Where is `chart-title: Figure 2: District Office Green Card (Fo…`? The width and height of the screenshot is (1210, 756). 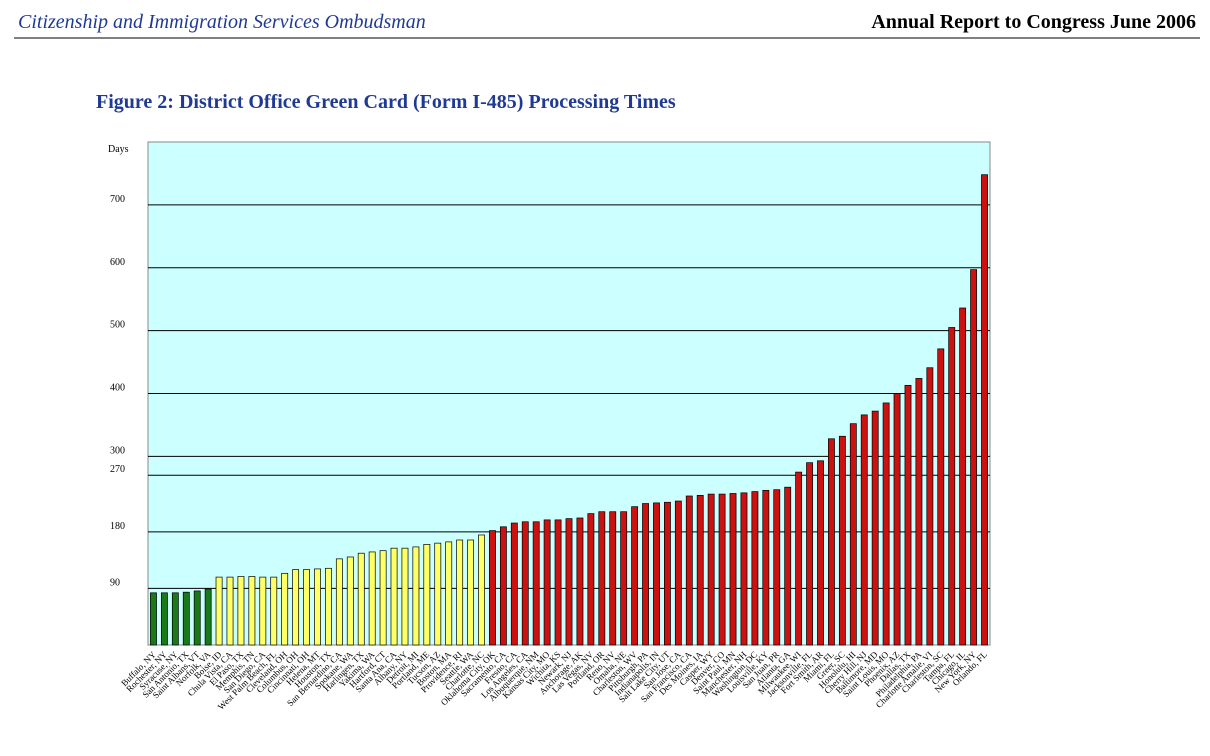 chart-title: Figure 2: District Office Green Card (Fo… is located at coordinates (386, 102).